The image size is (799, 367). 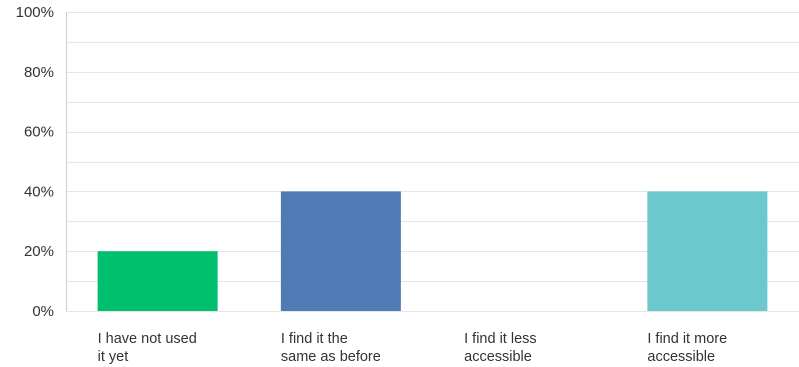 What do you see at coordinates (687, 348) in the screenshot?
I see `x-category-label: I find it more accessible` at bounding box center [687, 348].